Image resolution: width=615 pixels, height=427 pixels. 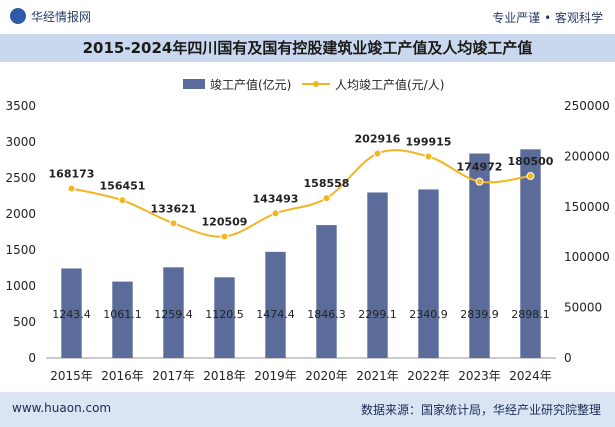 What do you see at coordinates (587, 156) in the screenshot?
I see `y-right-tick-label: 200000` at bounding box center [587, 156].